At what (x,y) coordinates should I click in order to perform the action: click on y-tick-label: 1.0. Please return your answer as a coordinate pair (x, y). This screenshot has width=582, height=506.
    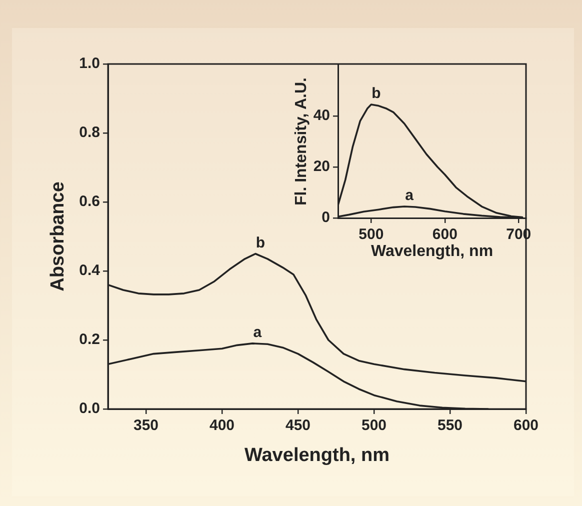
    Looking at the image, I should click on (89, 63).